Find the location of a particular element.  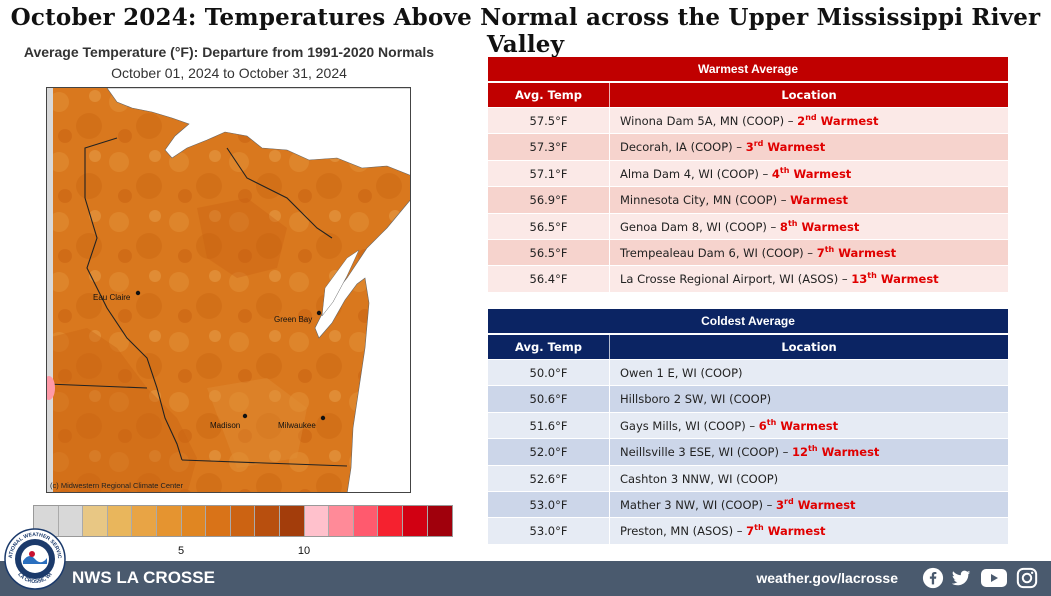

facebook-icon is located at coordinates (933, 578).